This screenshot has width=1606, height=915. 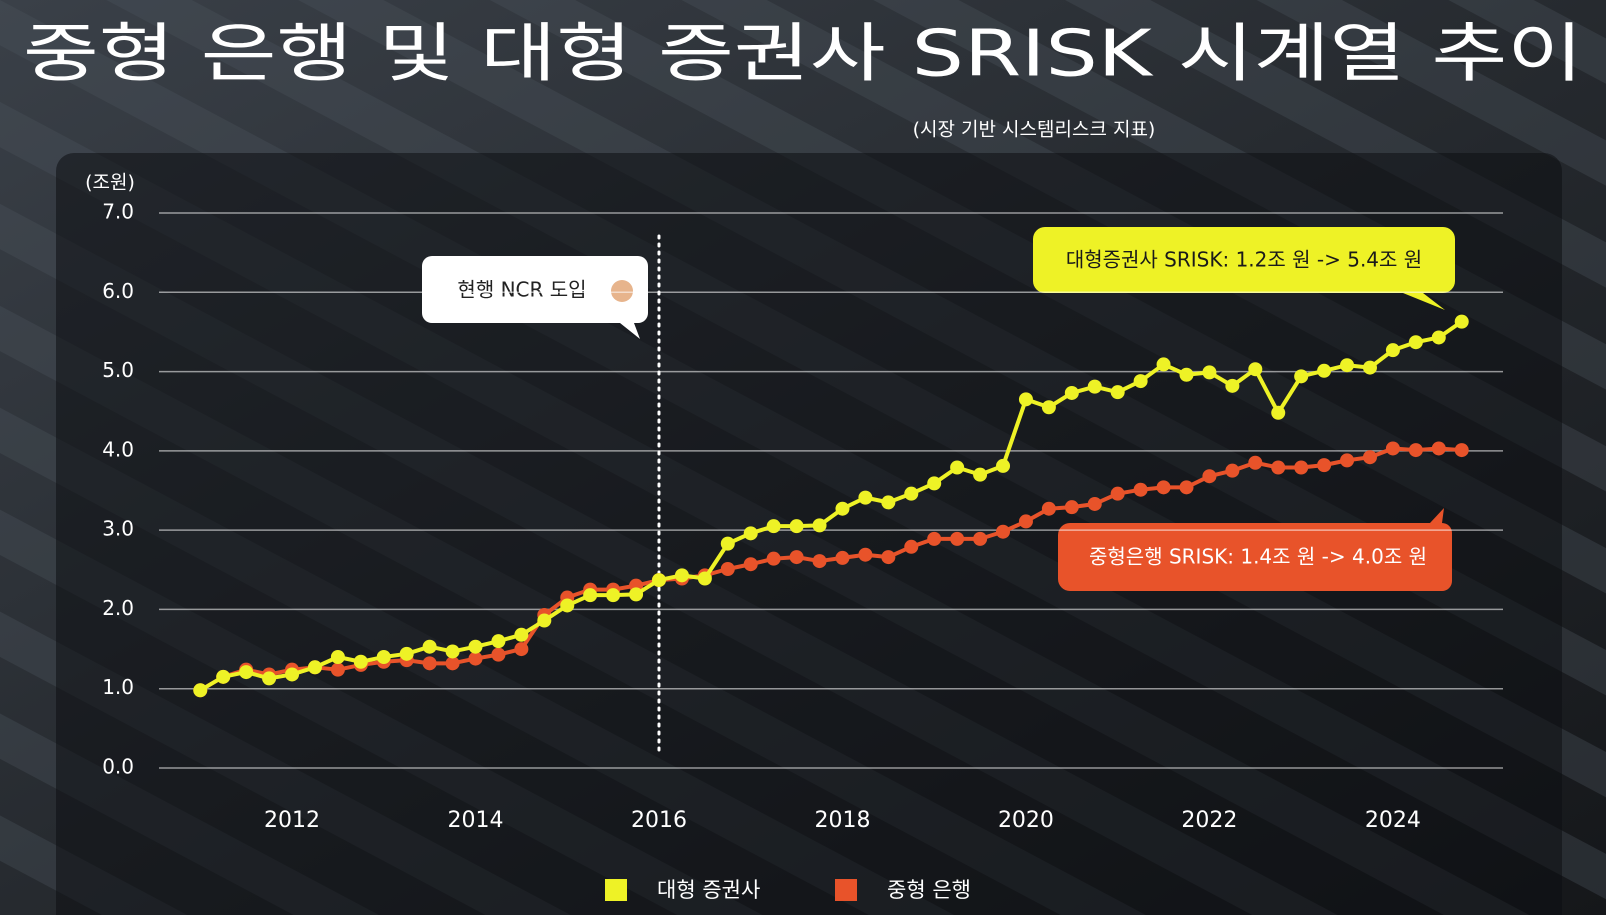 What do you see at coordinates (929, 890) in the screenshot?
I see `legend-label: 중형 은행` at bounding box center [929, 890].